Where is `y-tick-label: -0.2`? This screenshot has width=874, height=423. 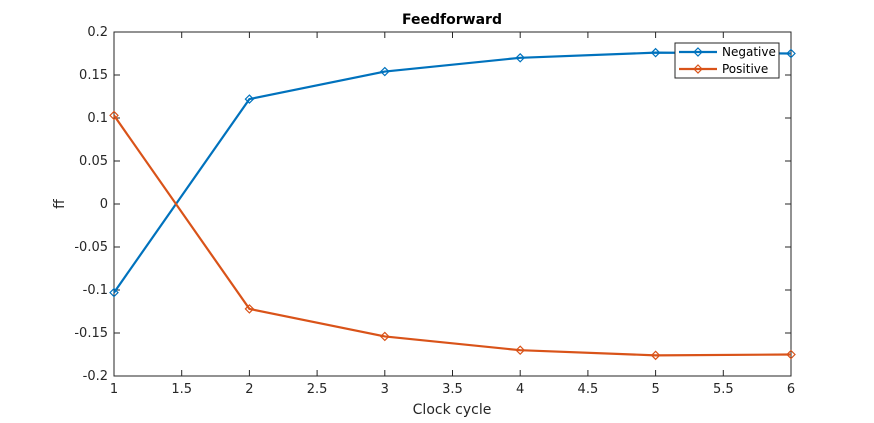
y-tick-label: -0.2 is located at coordinates (95, 376).